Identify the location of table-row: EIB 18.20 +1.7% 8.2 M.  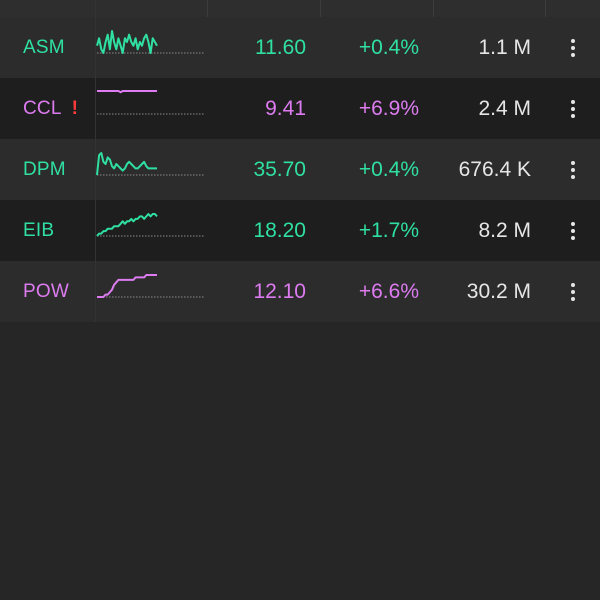
(300, 230).